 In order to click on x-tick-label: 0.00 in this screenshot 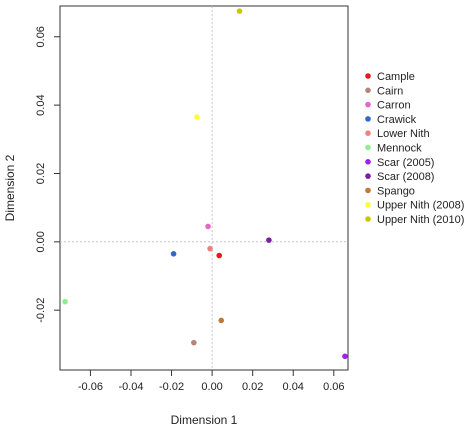, I will do `click(211, 387)`.